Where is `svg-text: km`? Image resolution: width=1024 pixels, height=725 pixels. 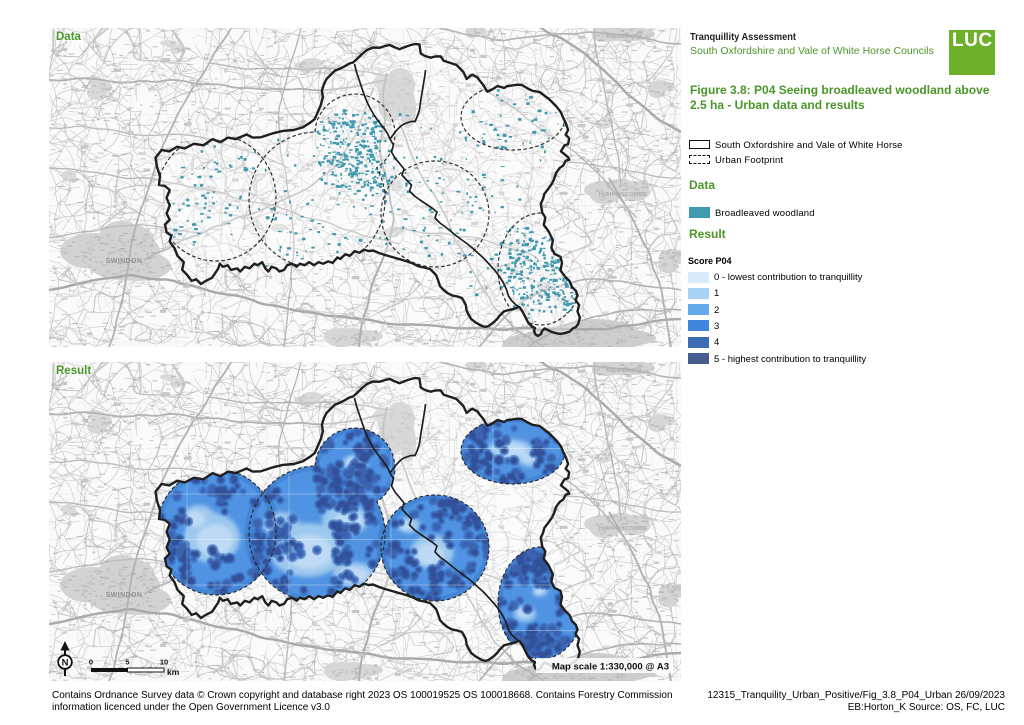
svg-text: km is located at coordinates (173, 672).